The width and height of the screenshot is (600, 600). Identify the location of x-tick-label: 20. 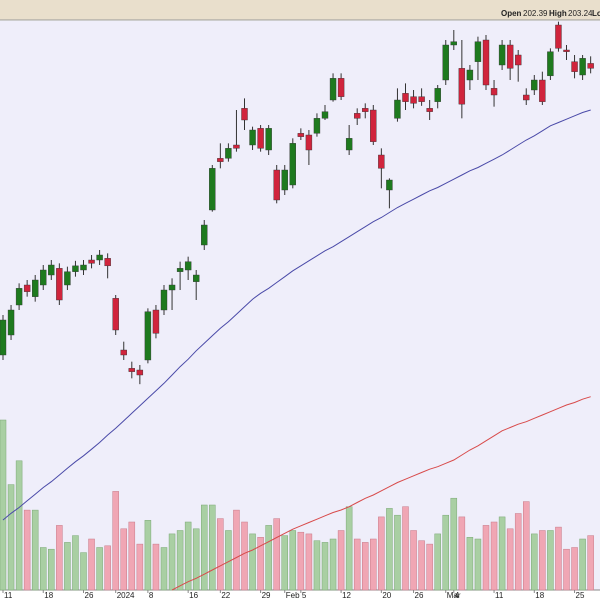
(386, 595).